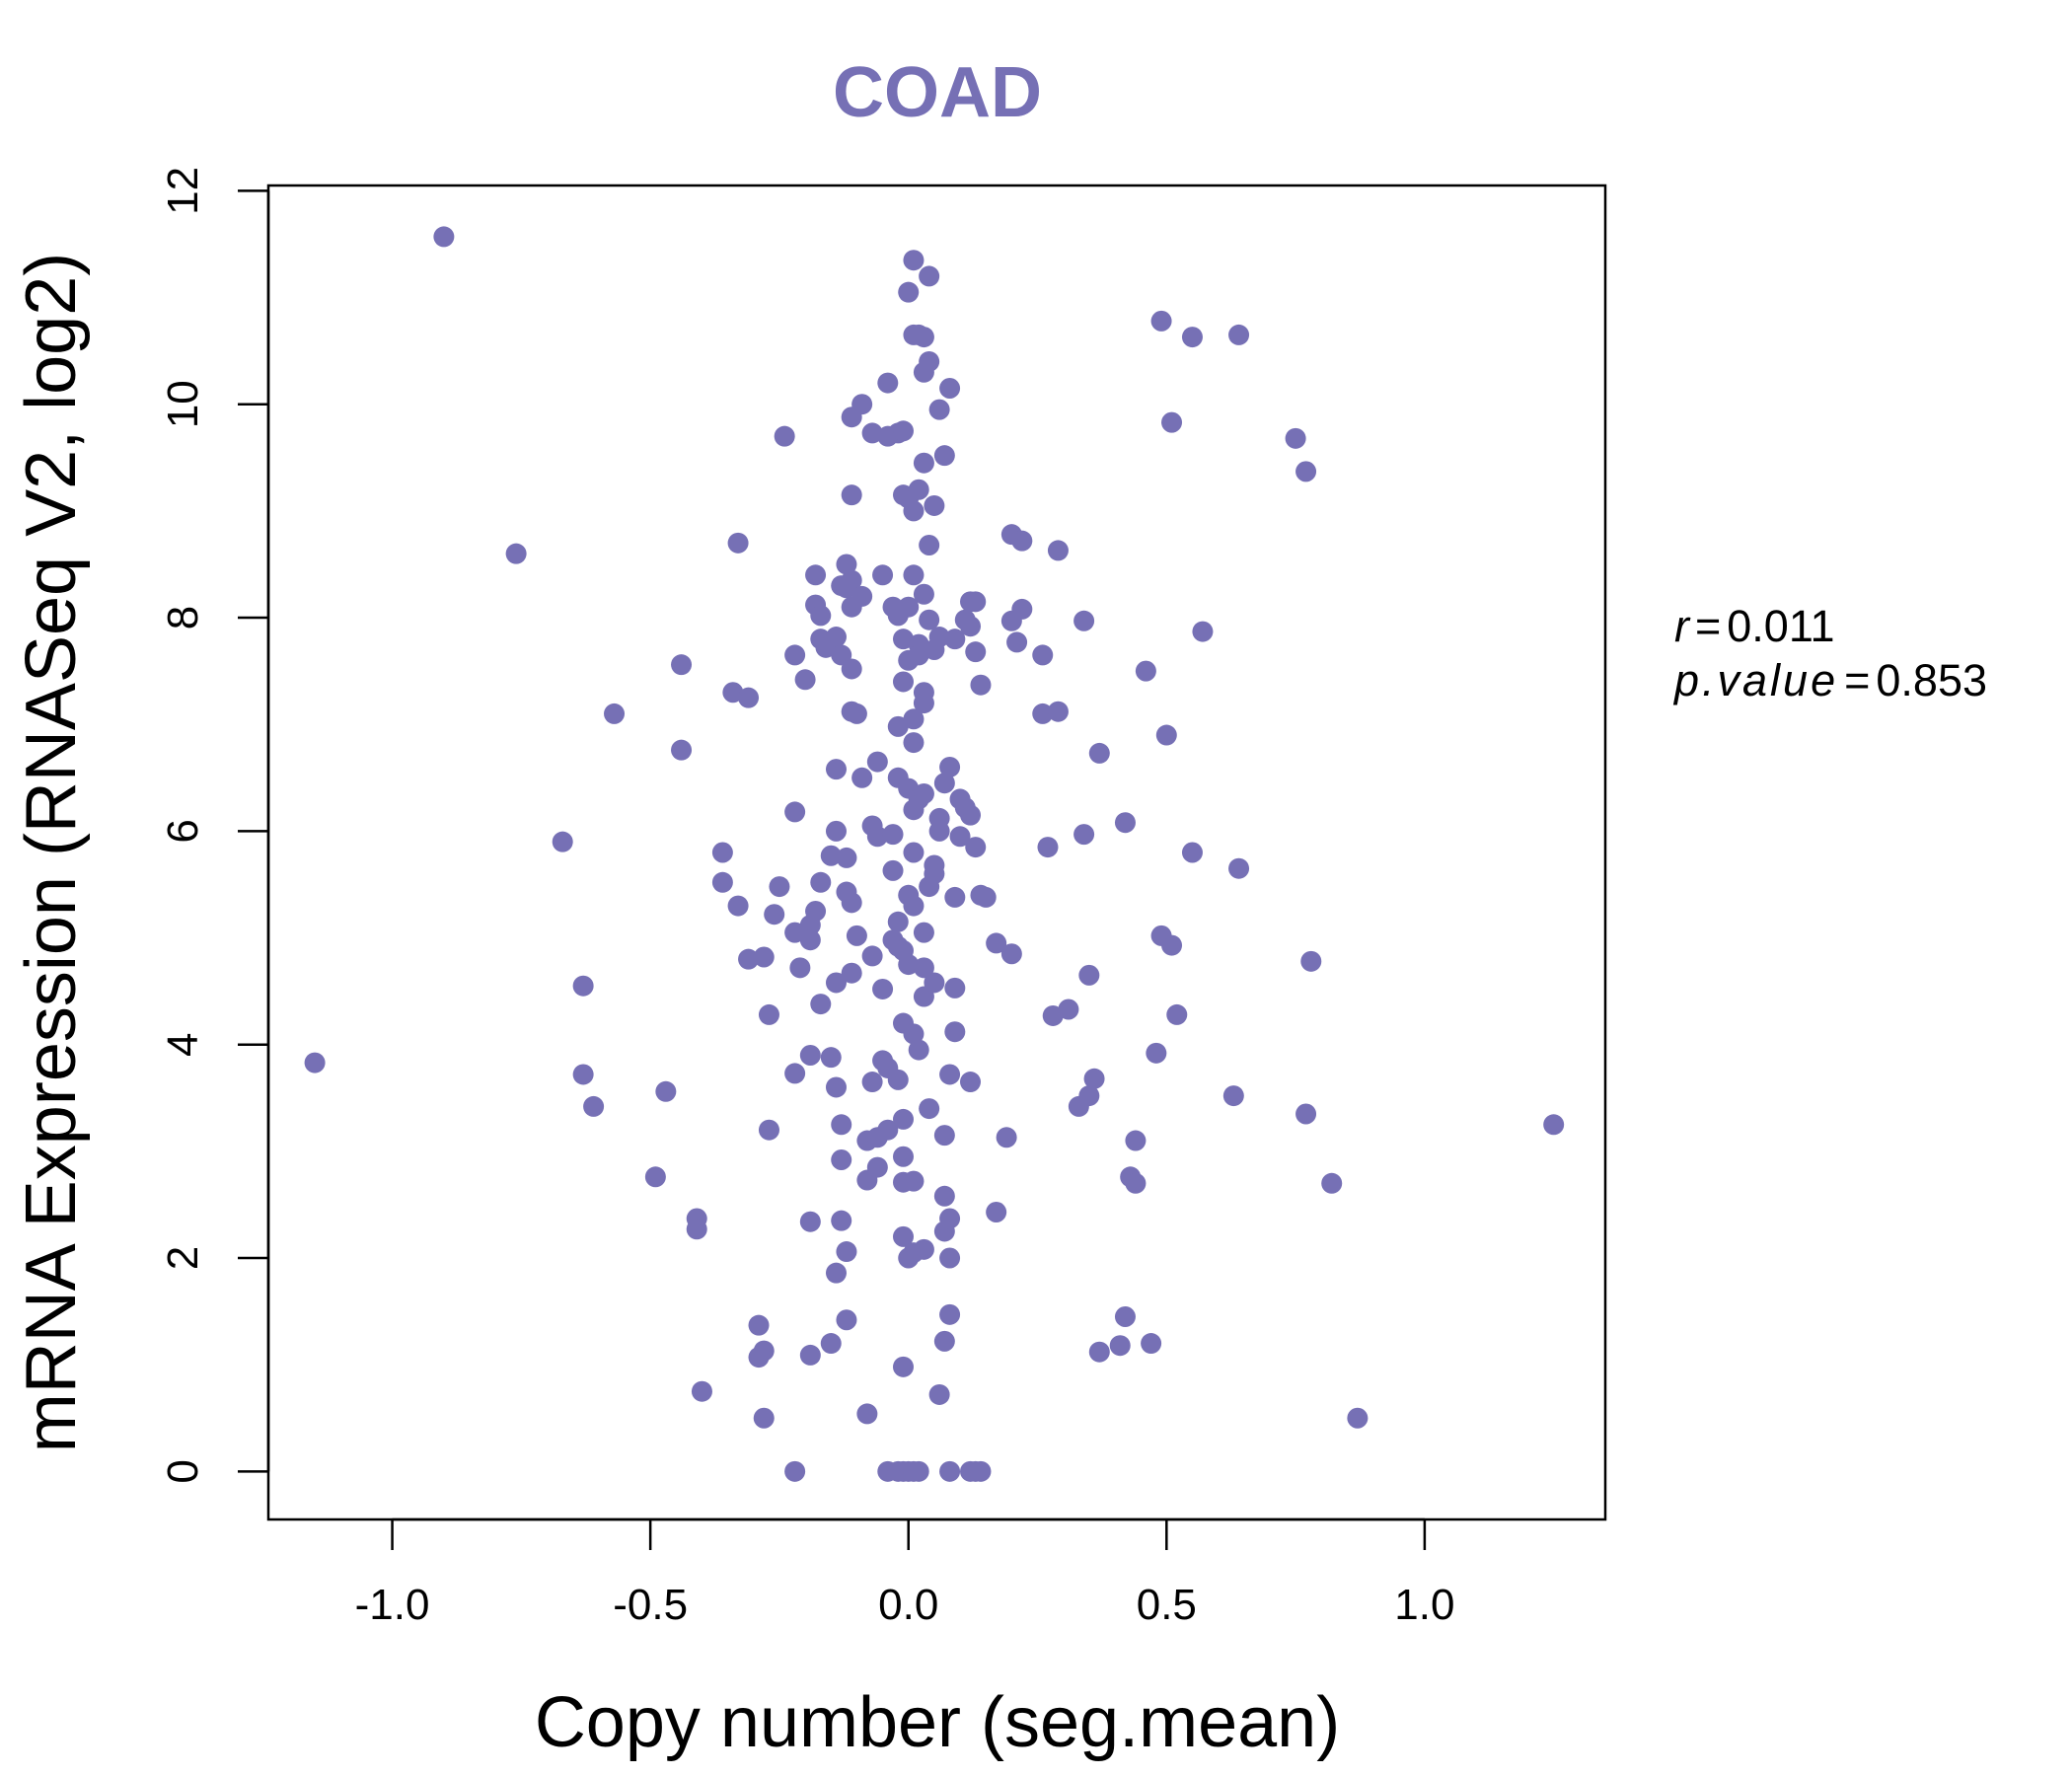 The height and width of the screenshot is (1776, 2072). I want to click on y-tick-label: 10, so click(183, 404).